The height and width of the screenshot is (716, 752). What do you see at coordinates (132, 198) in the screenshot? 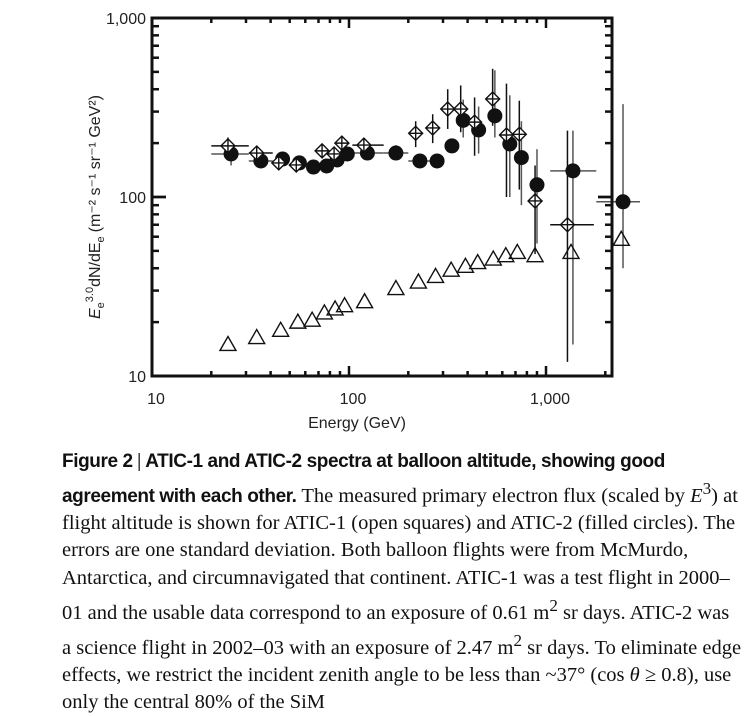
I see `y-tick-label: 100` at bounding box center [132, 198].